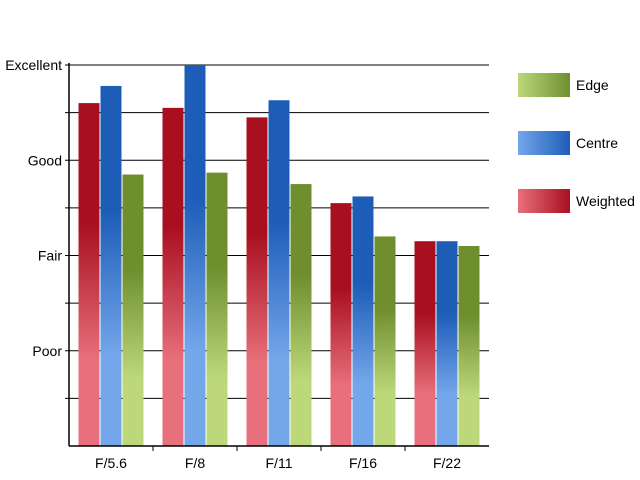  What do you see at coordinates (544, 143) in the screenshot?
I see `legend-swatch-centre` at bounding box center [544, 143].